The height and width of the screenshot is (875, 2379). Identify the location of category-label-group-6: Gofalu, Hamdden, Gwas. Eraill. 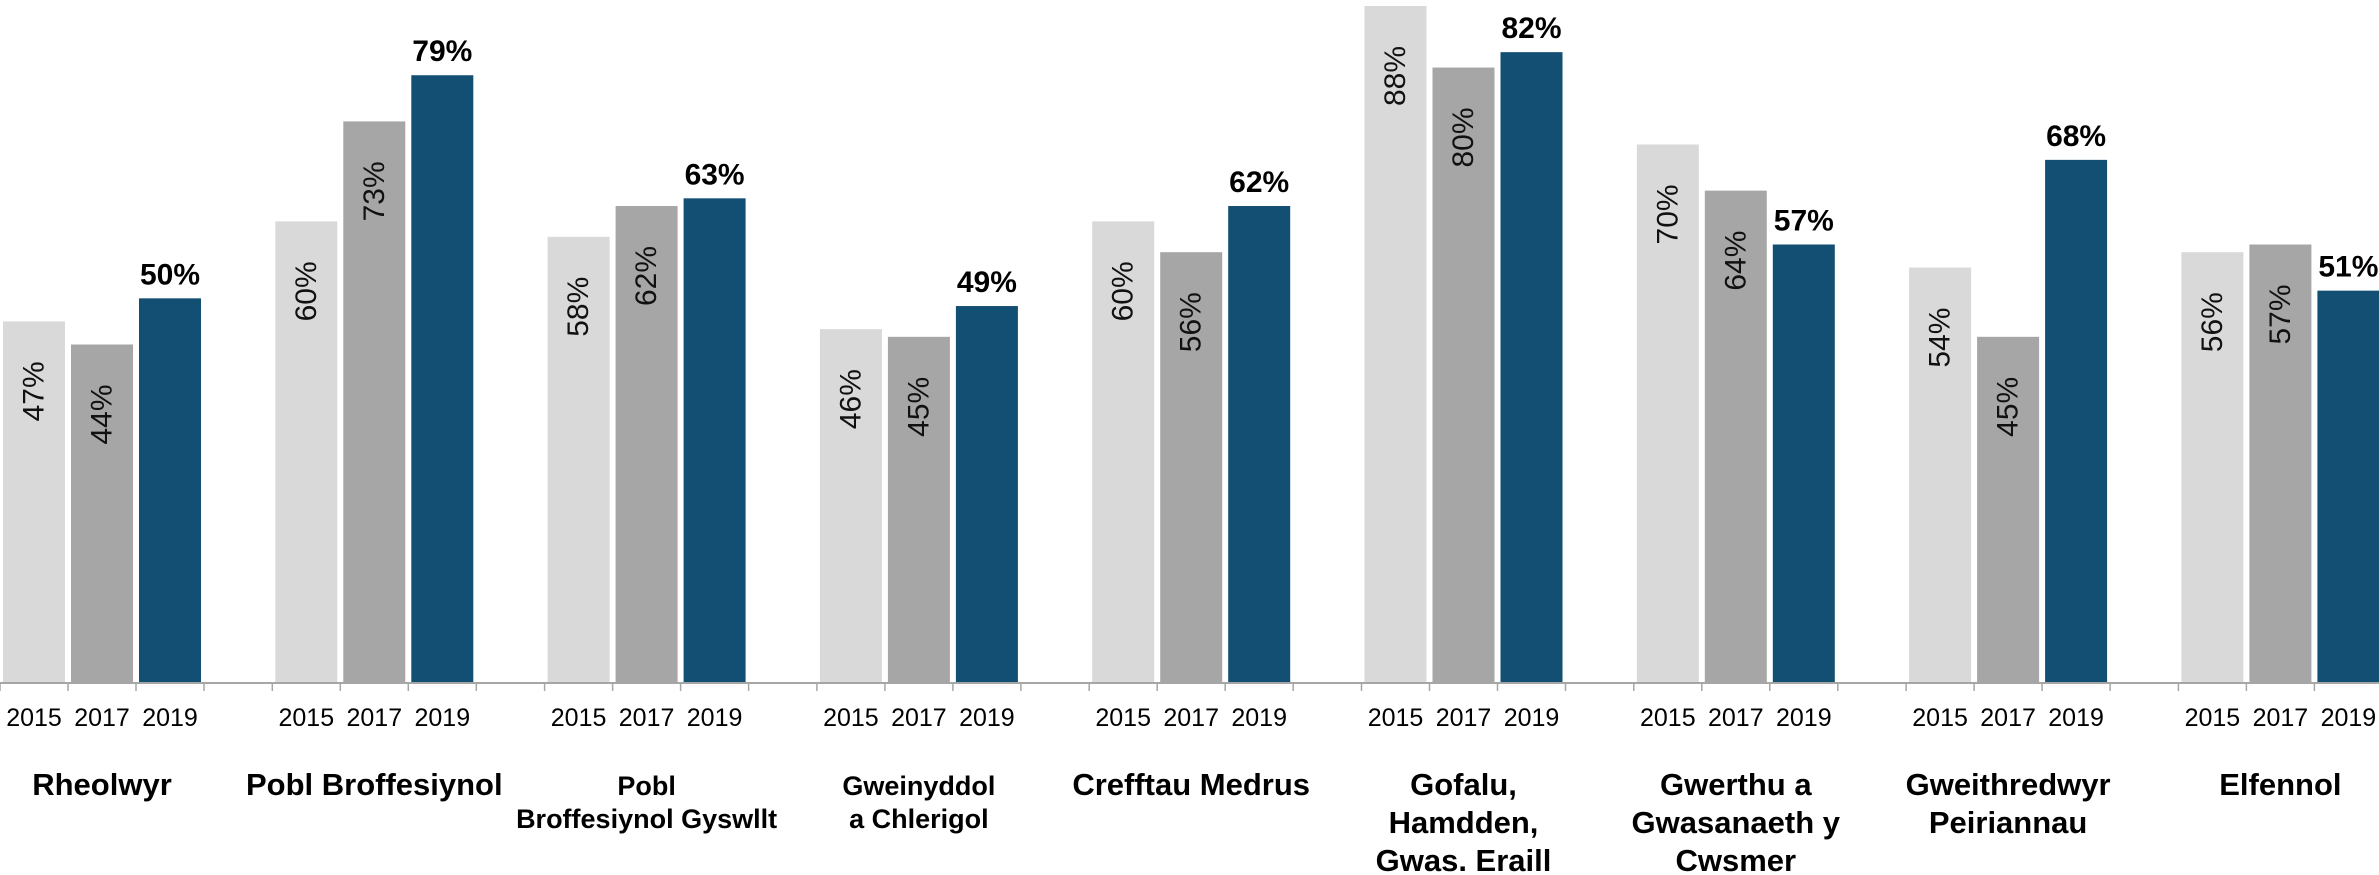
(1464, 821).